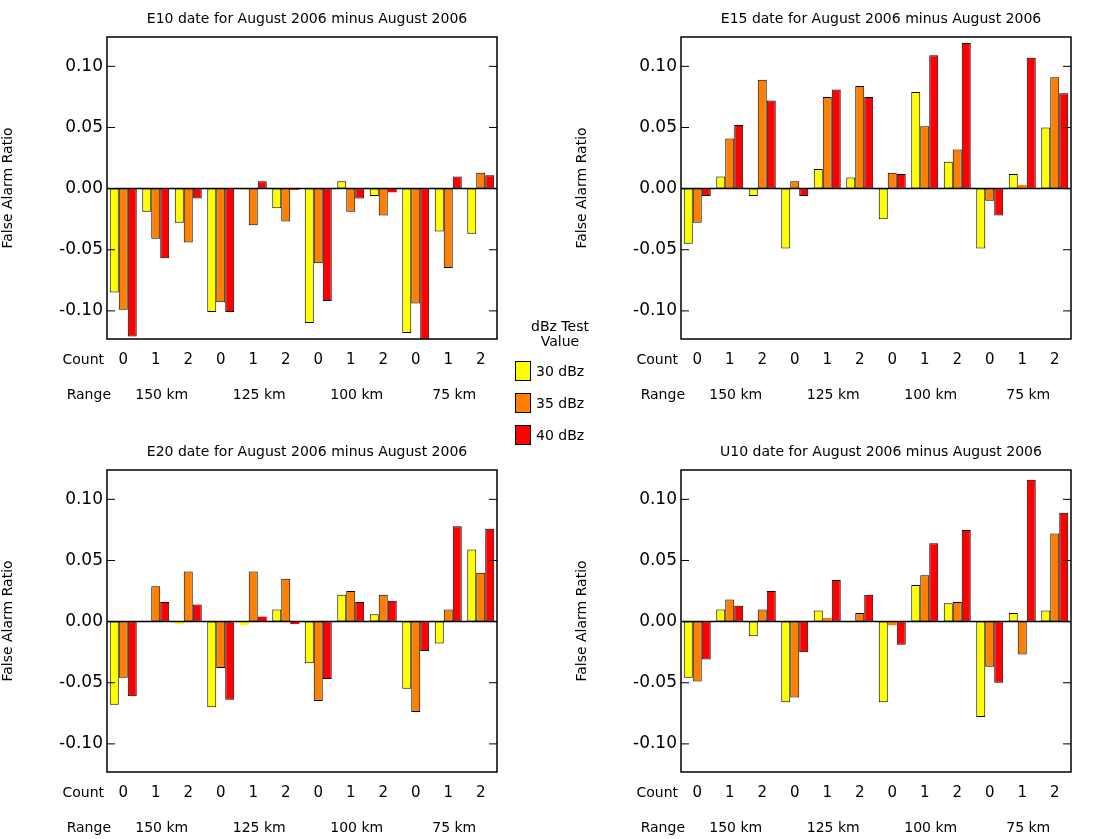 The image size is (1106, 839). I want to click on chart-title: E15 date for August 2006 minus August 2006, so click(881, 18).